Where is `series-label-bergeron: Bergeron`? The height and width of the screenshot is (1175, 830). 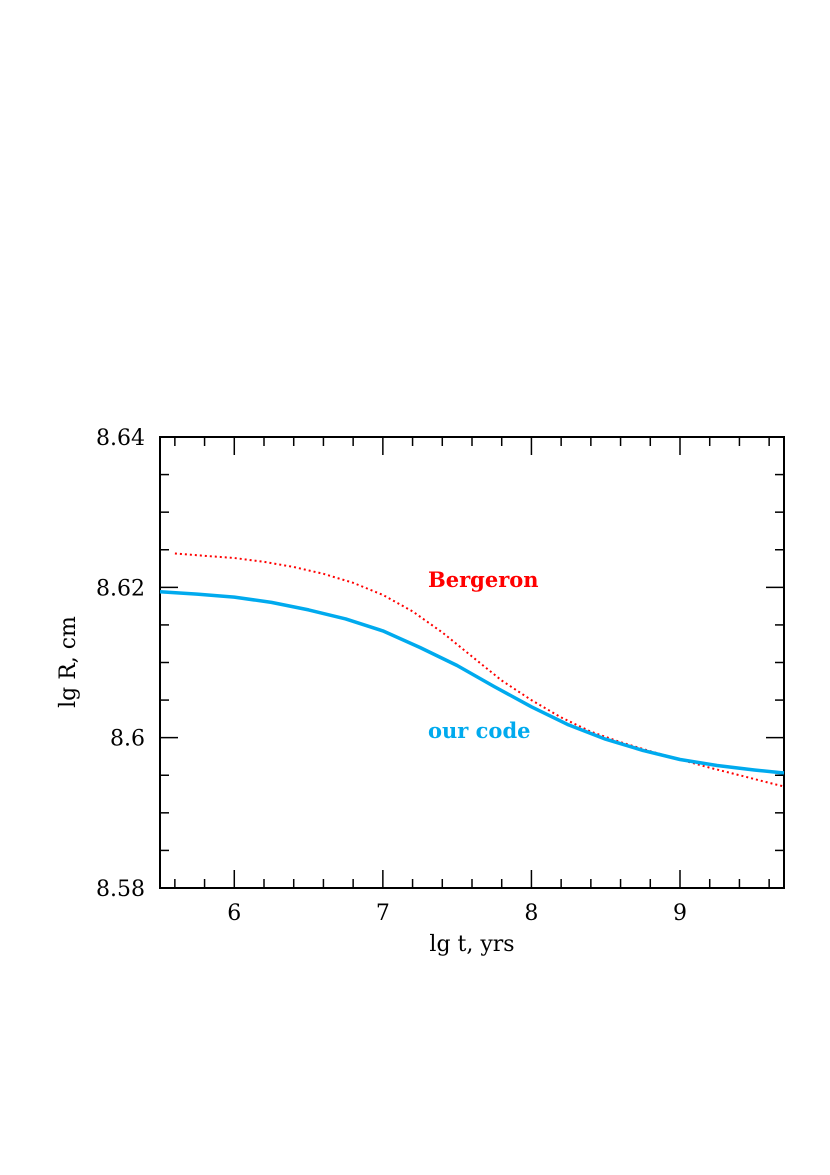 series-label-bergeron: Bergeron is located at coordinates (483, 579).